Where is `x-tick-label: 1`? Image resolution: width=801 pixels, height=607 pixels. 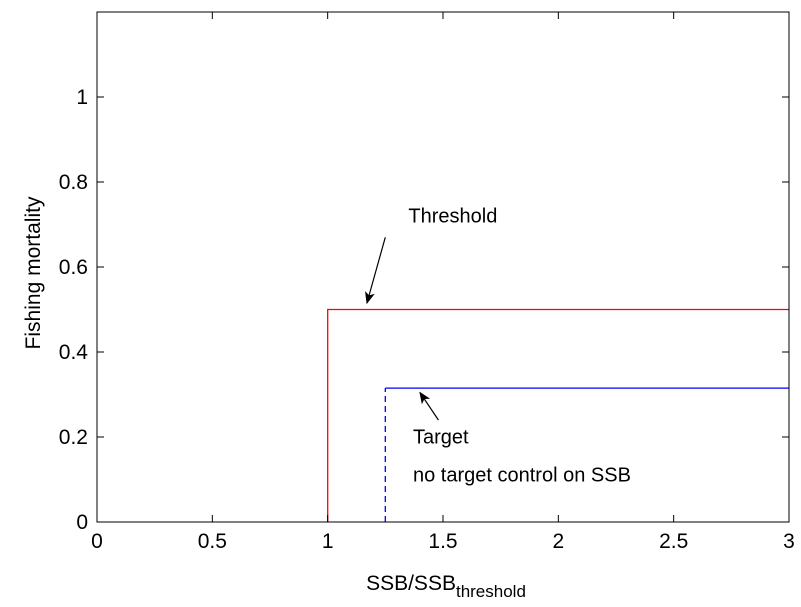 x-tick-label: 1 is located at coordinates (328, 541).